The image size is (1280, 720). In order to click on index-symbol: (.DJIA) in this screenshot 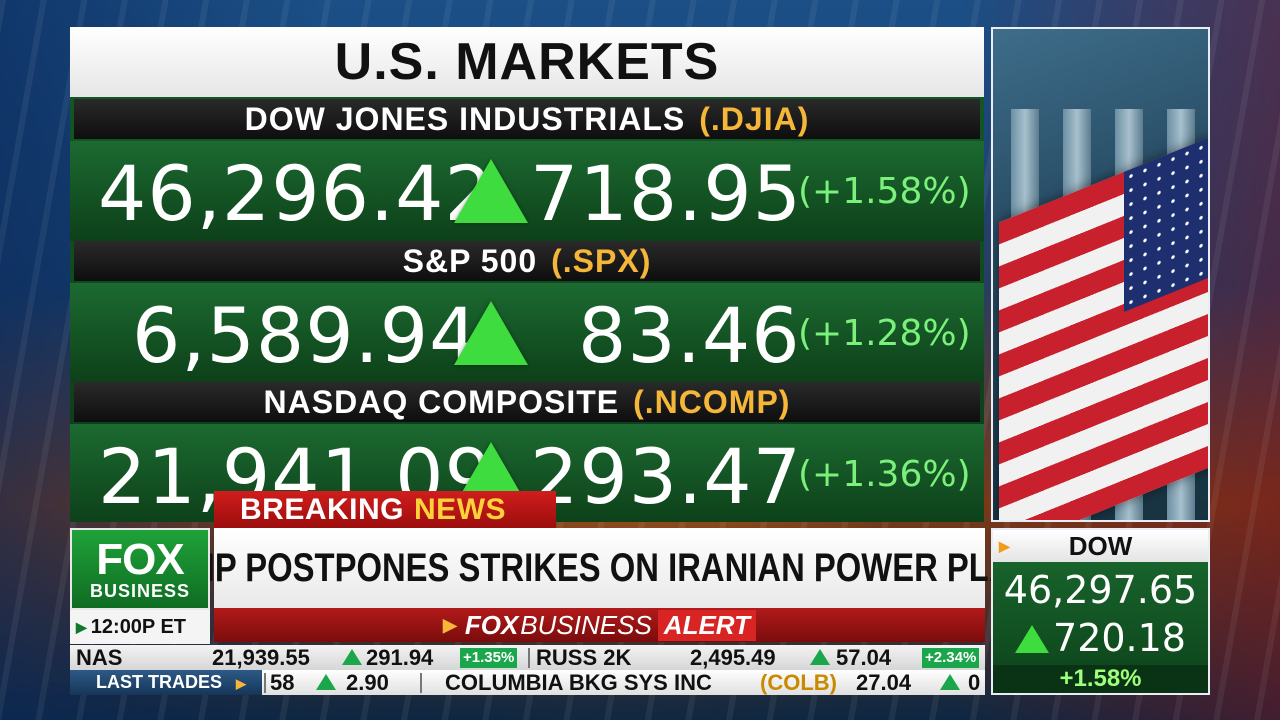, I will do `click(754, 118)`.